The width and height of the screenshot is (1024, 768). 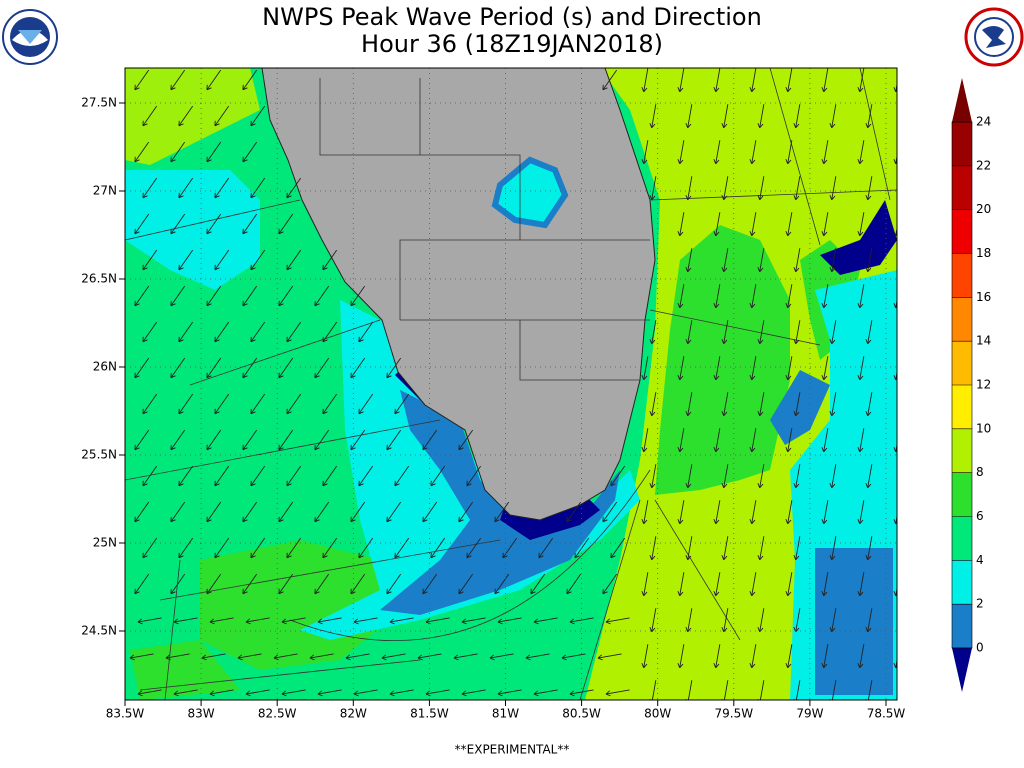 I want to click on lat-label: 26N, so click(x=105, y=367).